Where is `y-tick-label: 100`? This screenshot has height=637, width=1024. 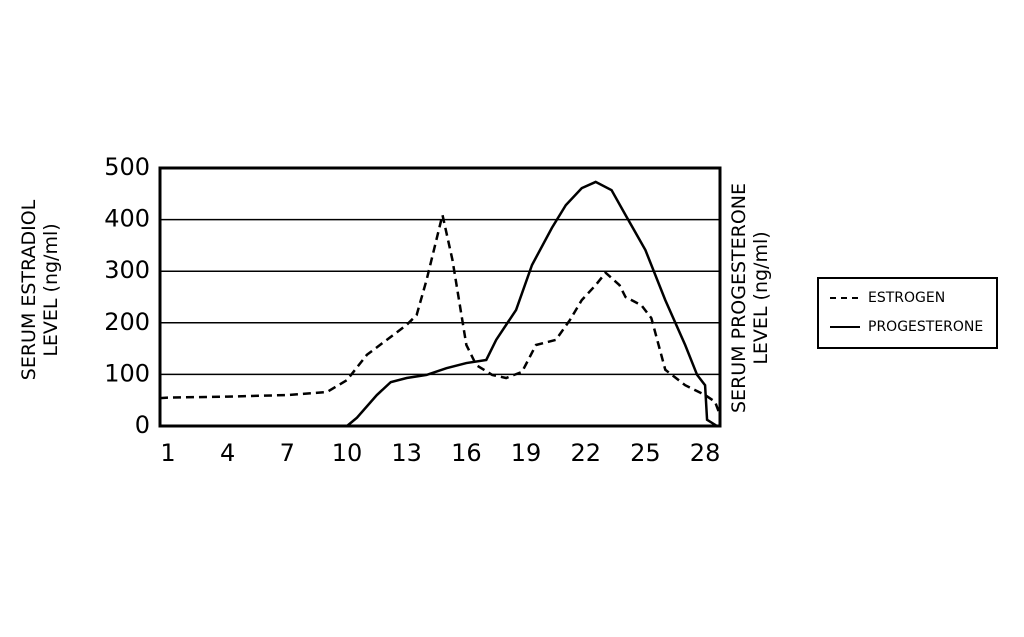 y-tick-label: 100 is located at coordinates (127, 373).